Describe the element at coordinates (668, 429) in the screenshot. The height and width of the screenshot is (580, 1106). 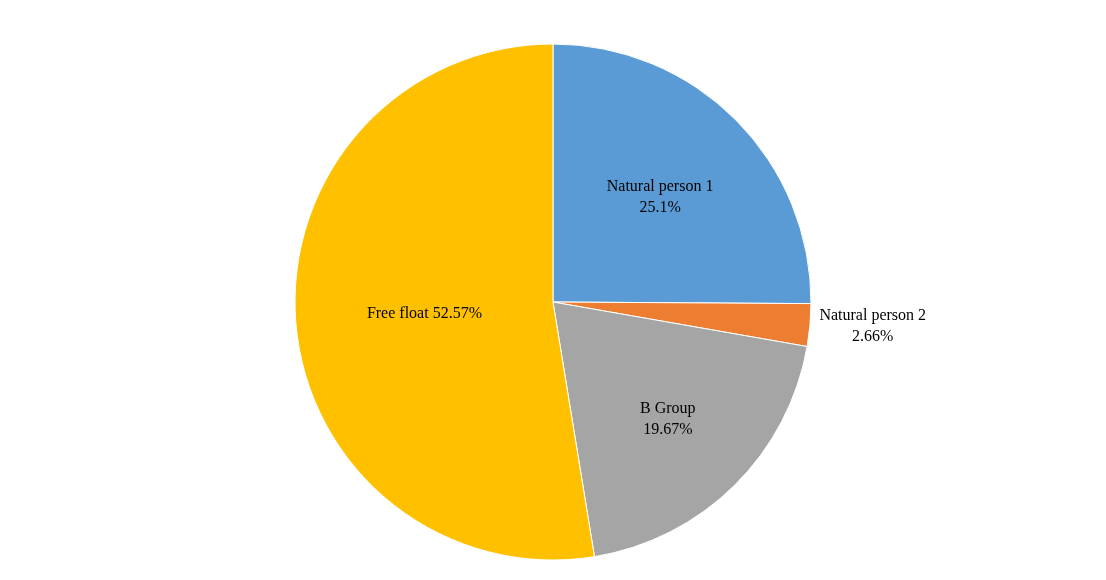
I see `data-label: 19.67%` at that location.